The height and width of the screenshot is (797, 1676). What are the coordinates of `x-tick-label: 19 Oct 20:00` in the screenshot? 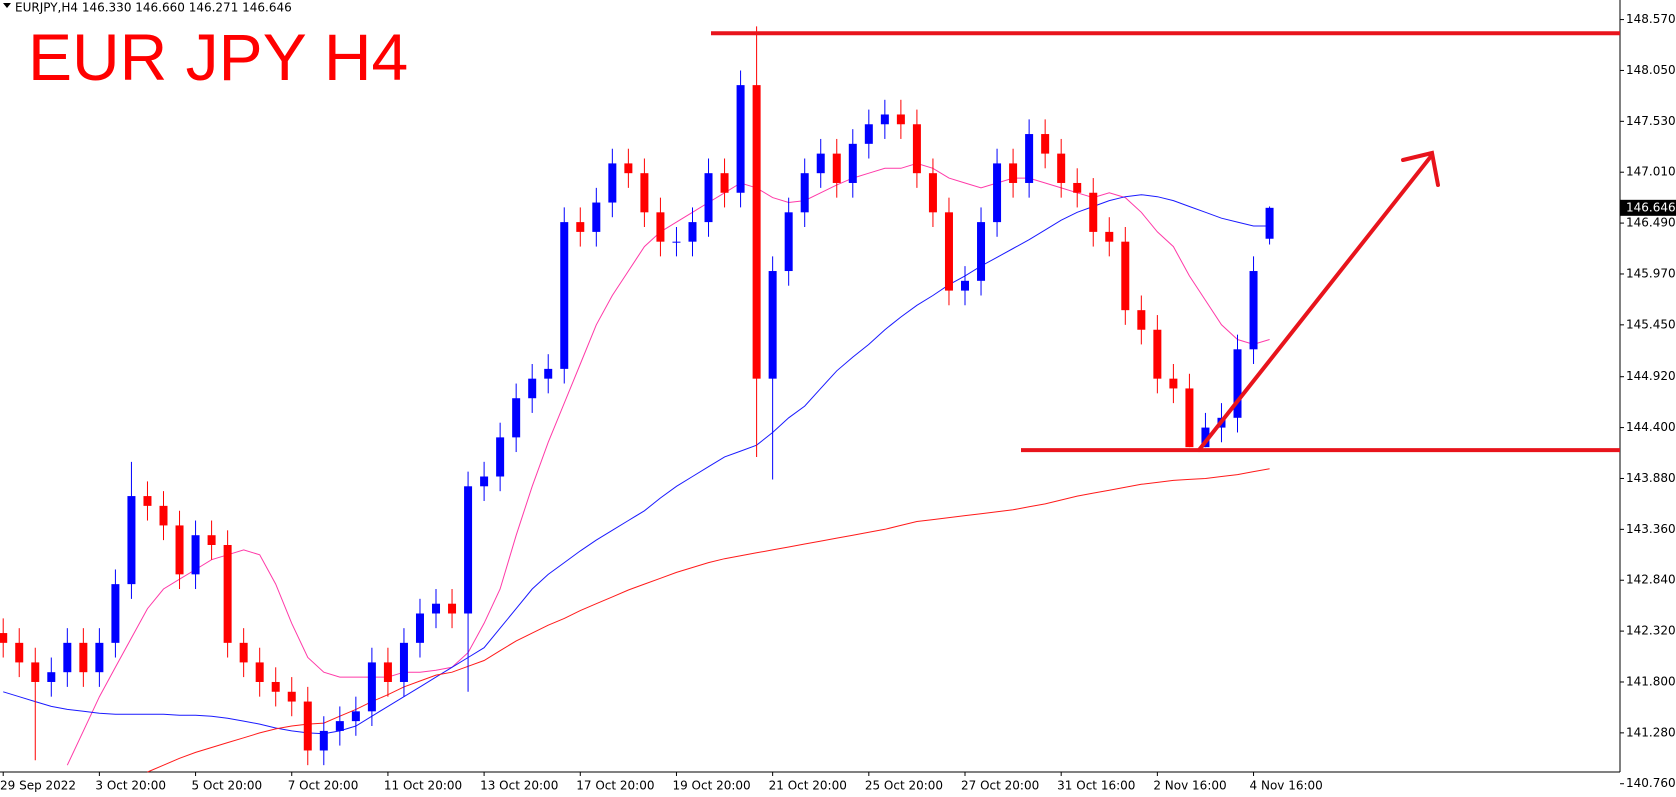 It's located at (711, 786).